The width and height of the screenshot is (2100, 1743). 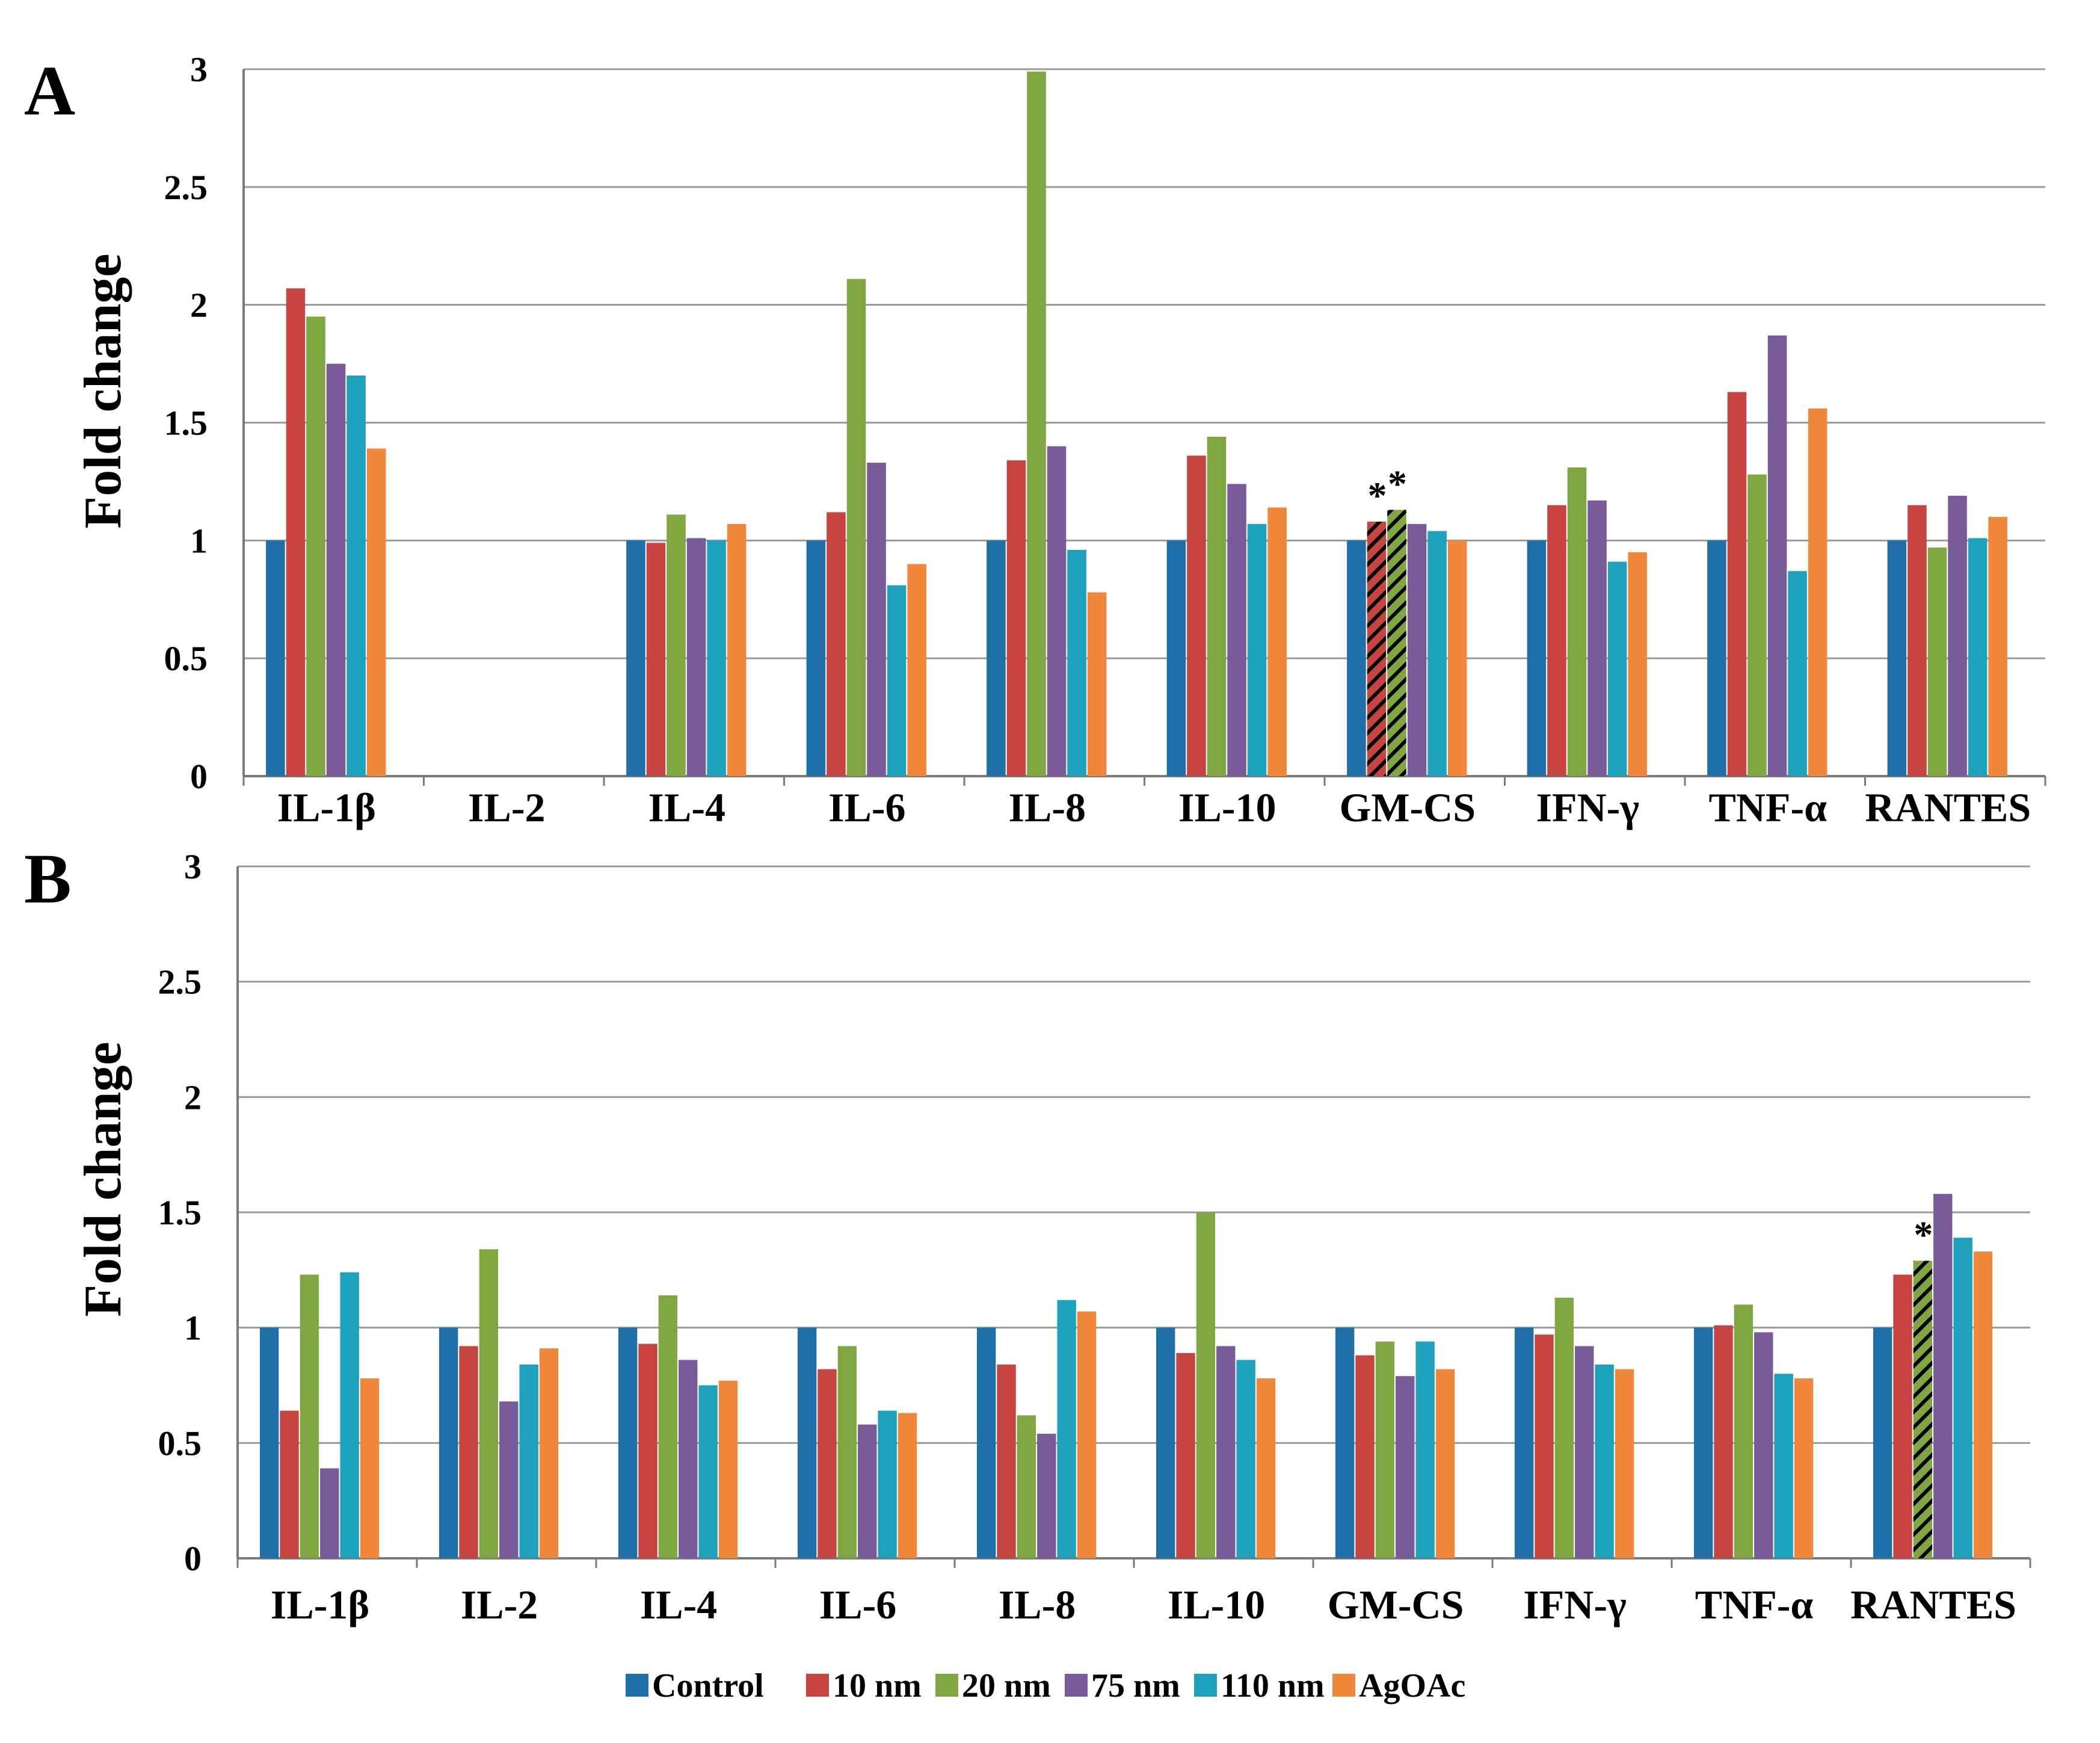 What do you see at coordinates (708, 1685) in the screenshot?
I see `legend-label: Control` at bounding box center [708, 1685].